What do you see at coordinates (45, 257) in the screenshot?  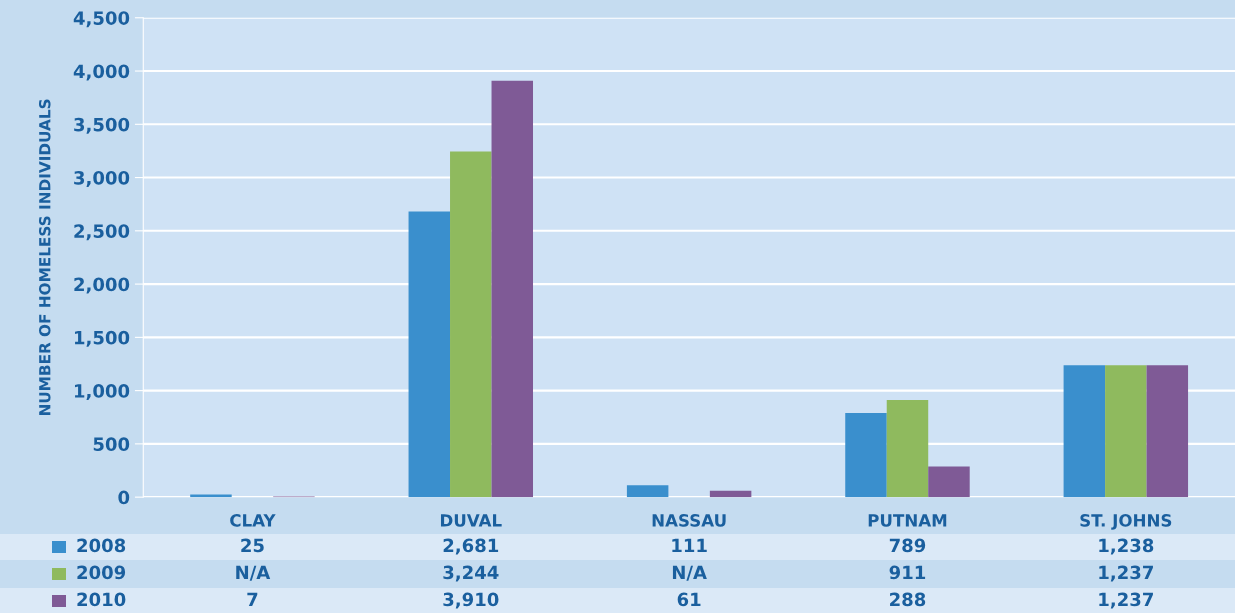 I see `y-axis-title: NUMBER OF HOMELESS INDIVIDUALS` at bounding box center [45, 257].